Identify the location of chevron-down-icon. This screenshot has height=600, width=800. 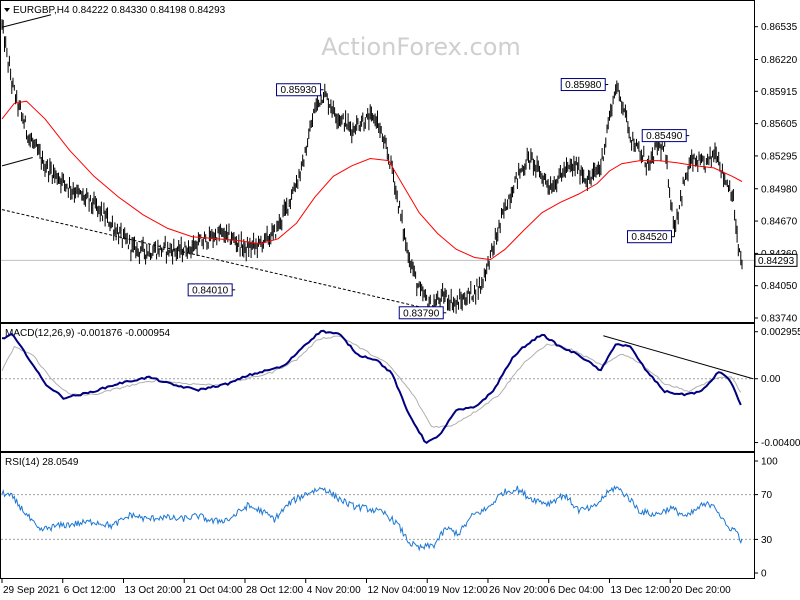
(7, 10).